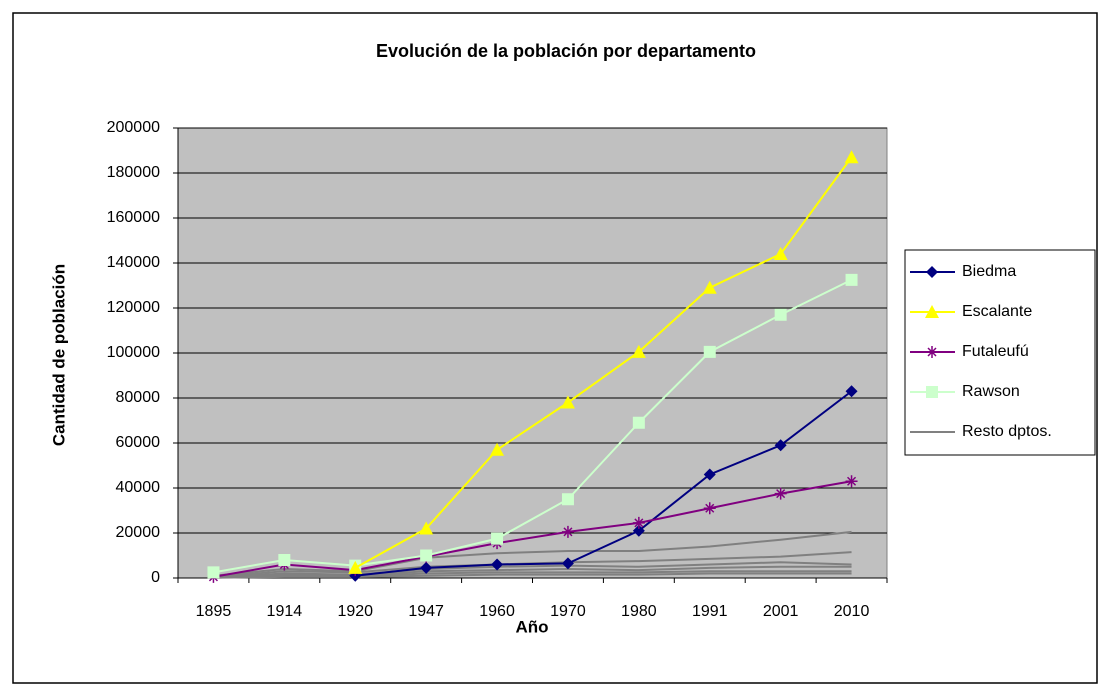 This screenshot has height=695, width=1110. What do you see at coordinates (133, 307) in the screenshot?
I see `y-tick-label: 120000` at bounding box center [133, 307].